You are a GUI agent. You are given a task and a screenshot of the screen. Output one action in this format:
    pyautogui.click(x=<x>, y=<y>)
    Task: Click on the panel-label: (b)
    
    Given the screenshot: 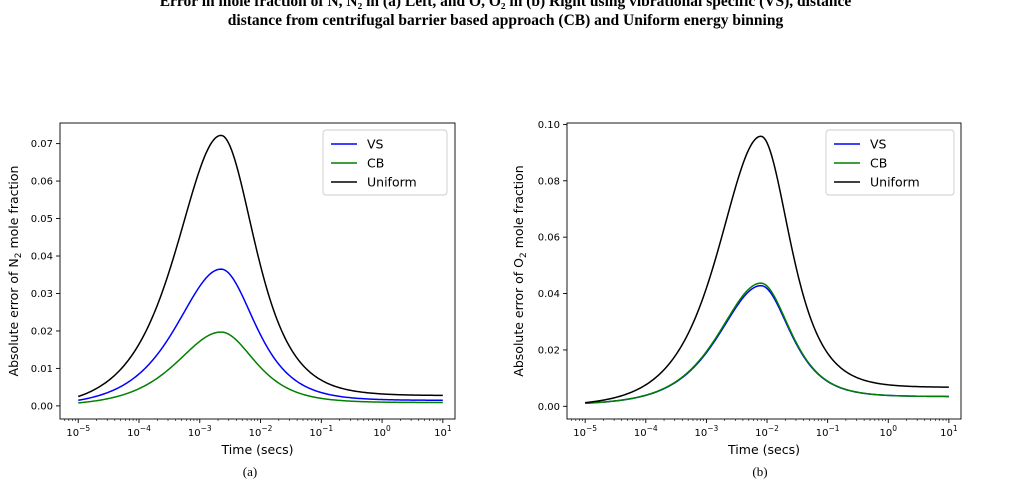 What is the action you would take?
    pyautogui.click(x=759, y=471)
    